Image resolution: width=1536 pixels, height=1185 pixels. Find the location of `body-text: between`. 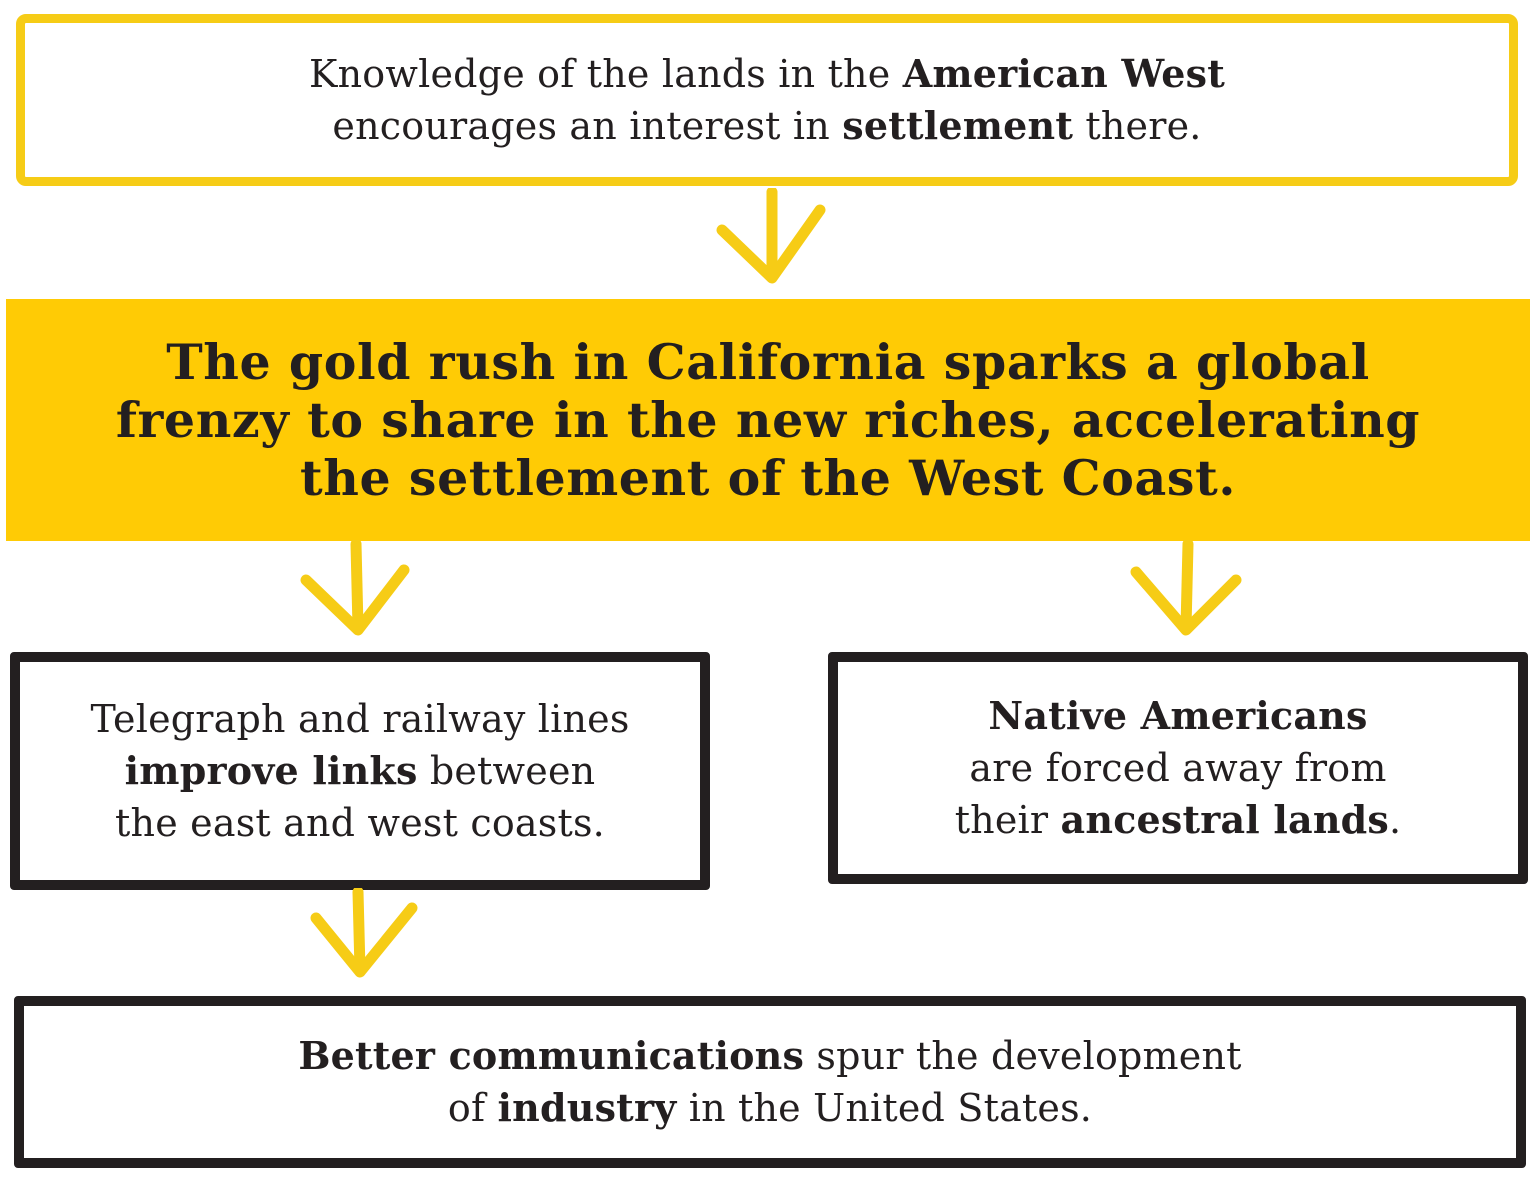

body-text: between is located at coordinates (506, 771).